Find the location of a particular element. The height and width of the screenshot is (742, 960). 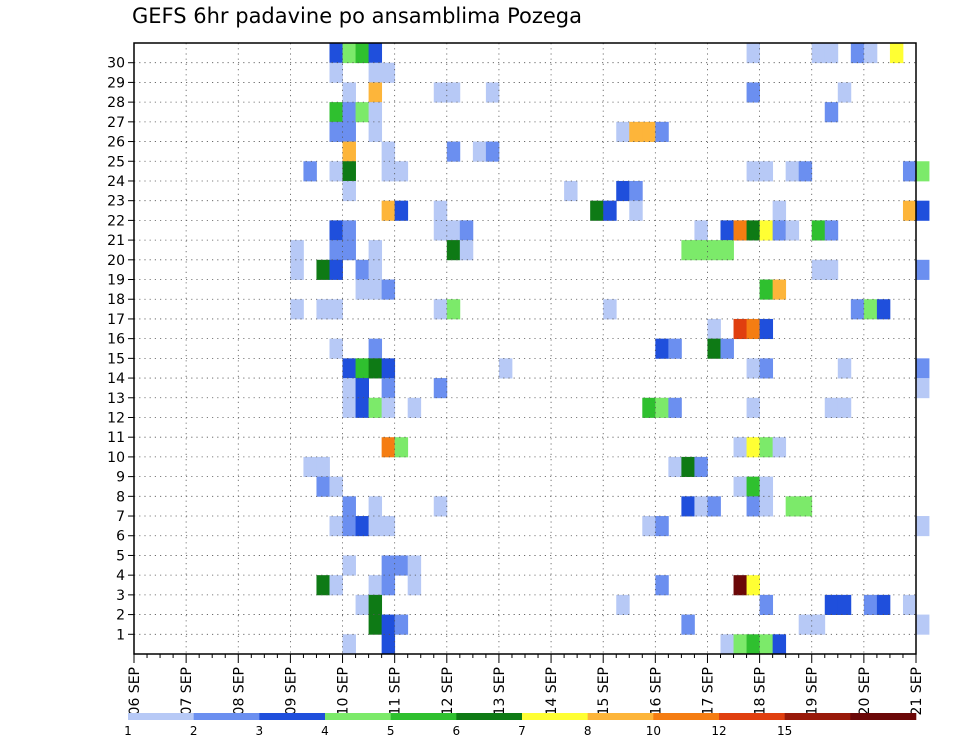

y-tick-label: 11 is located at coordinates (116, 438).